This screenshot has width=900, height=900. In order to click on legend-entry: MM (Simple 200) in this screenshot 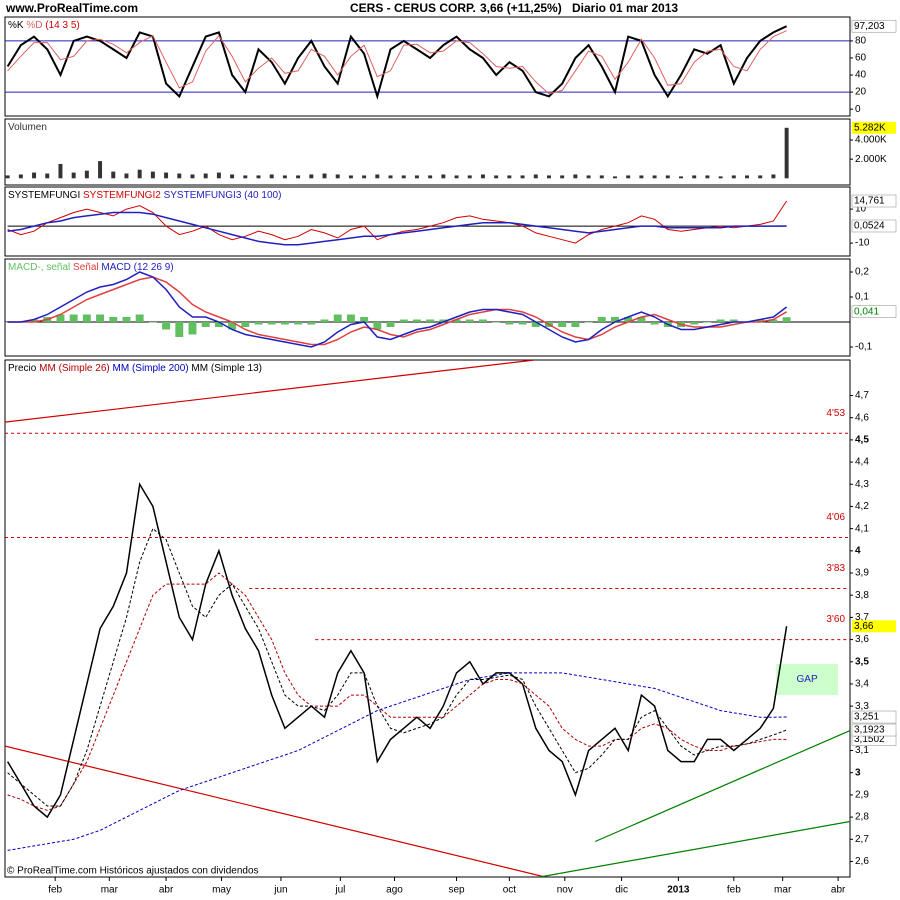, I will do `click(151, 368)`.